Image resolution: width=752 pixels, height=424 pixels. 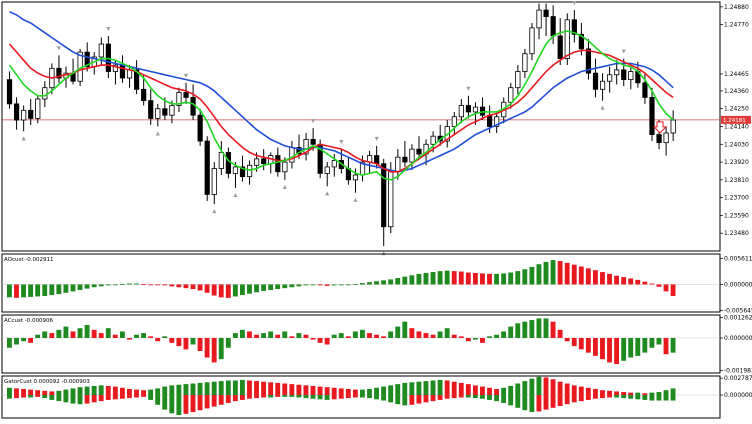 I want to click on y-tick-label: 1.23700, so click(x=736, y=198).